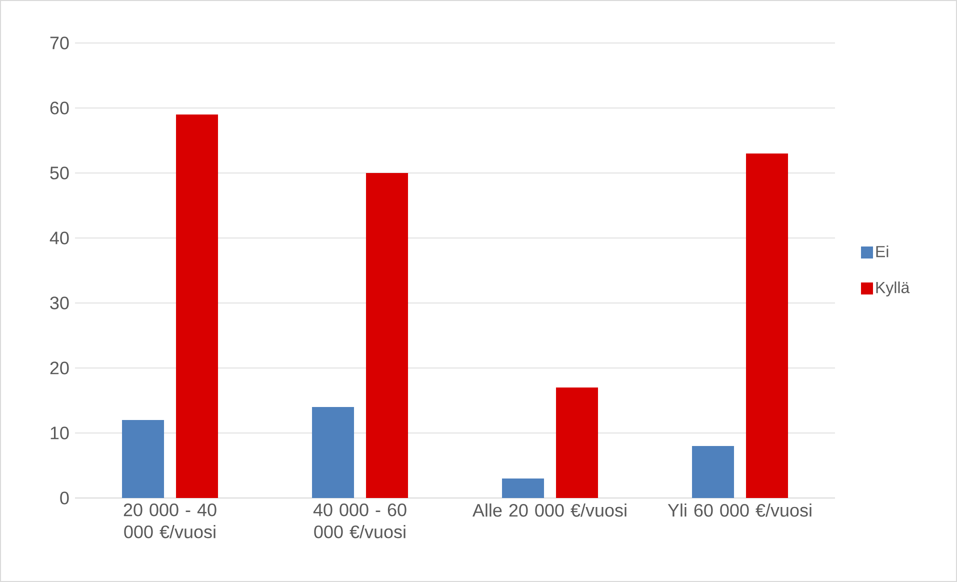  What do you see at coordinates (740, 510) in the screenshot?
I see `x-tick-label: Yli 60 000 €/vuosi` at bounding box center [740, 510].